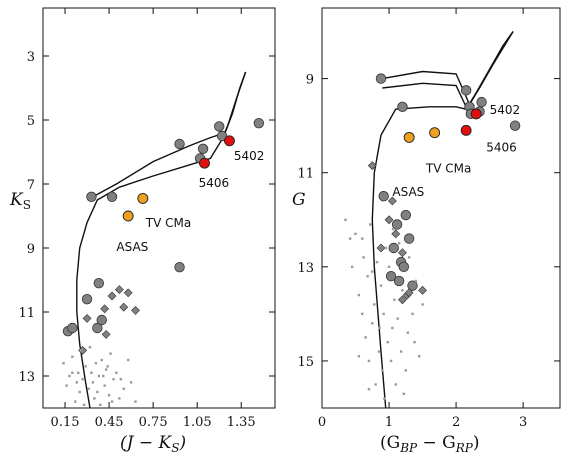  What do you see at coordinates (153, 444) in the screenshot?
I see `left-x-axis-label: (J − KS)` at bounding box center [153, 444].